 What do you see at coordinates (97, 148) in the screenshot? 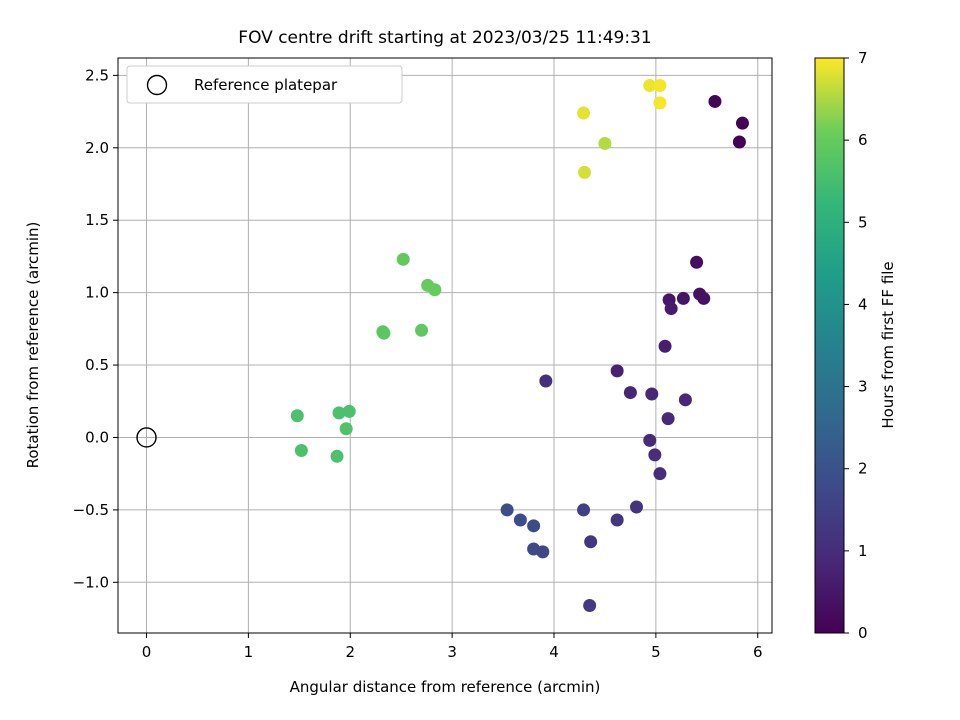
I see `y-tick-label: 2.0` at bounding box center [97, 148].